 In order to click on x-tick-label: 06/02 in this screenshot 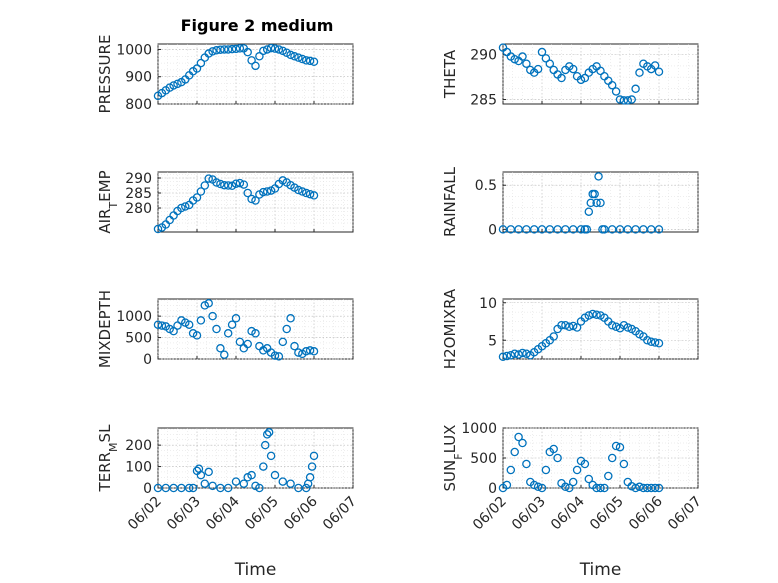, I will do `click(145, 514)`.